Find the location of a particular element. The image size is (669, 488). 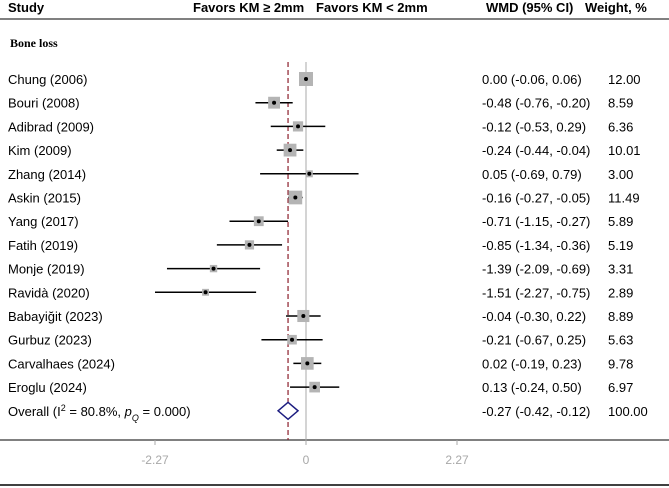

ci-value: 0.02 (-0.19, 0.23) is located at coordinates (532, 363).